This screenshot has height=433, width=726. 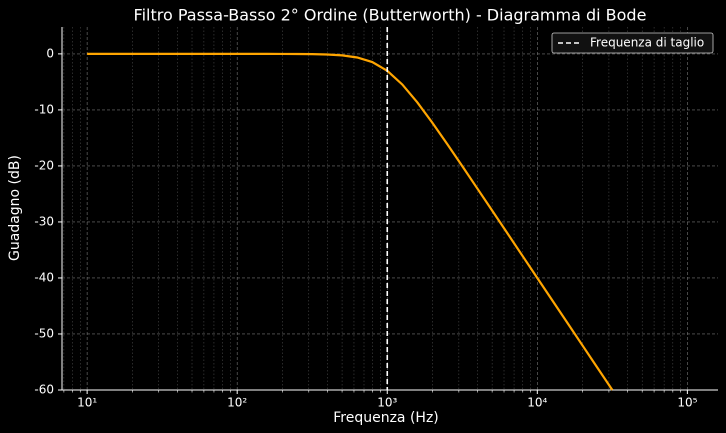 What do you see at coordinates (44, 390) in the screenshot?
I see `y-tick-label: -60` at bounding box center [44, 390].